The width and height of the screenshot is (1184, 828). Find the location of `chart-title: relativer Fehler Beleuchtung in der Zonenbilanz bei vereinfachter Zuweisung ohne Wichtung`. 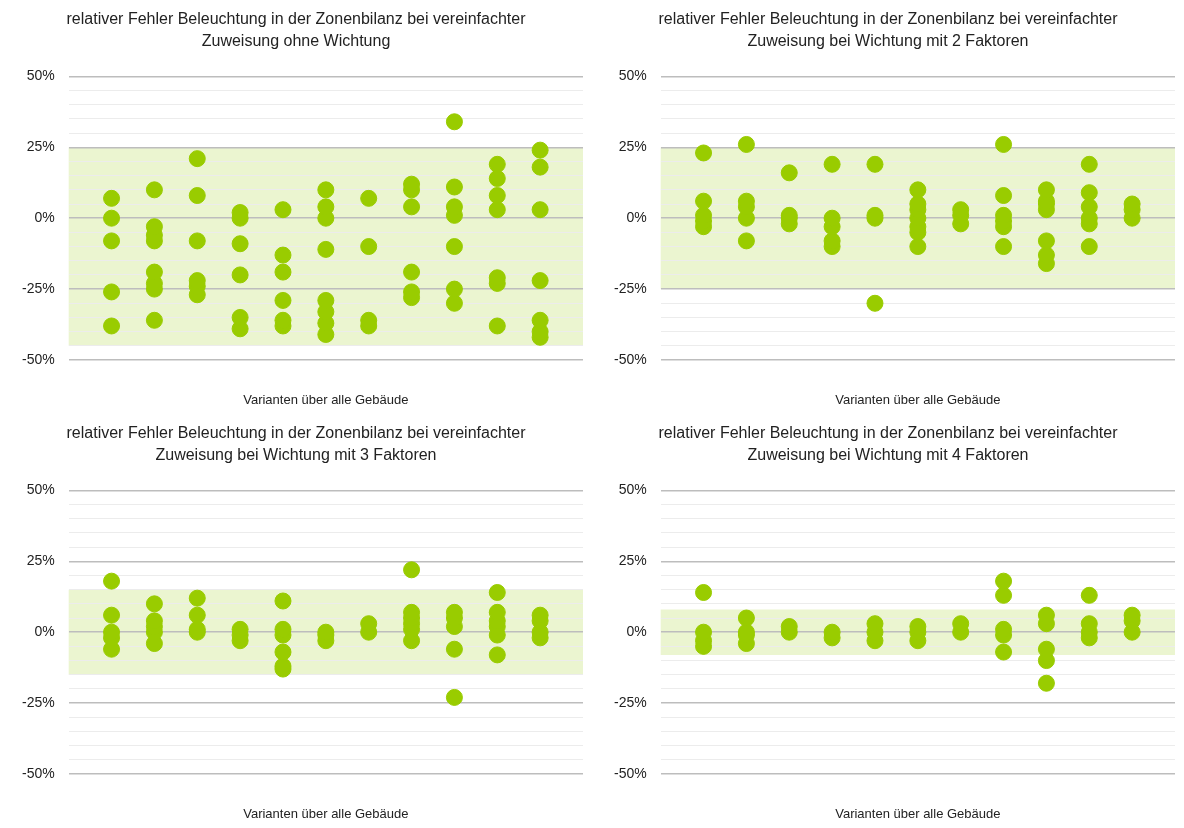

chart-title: relativer Fehler Beleuchtung in der Zonenbilanz bei vereinfachter Zuweisung ohne Wichtung is located at coordinates (296, 30).